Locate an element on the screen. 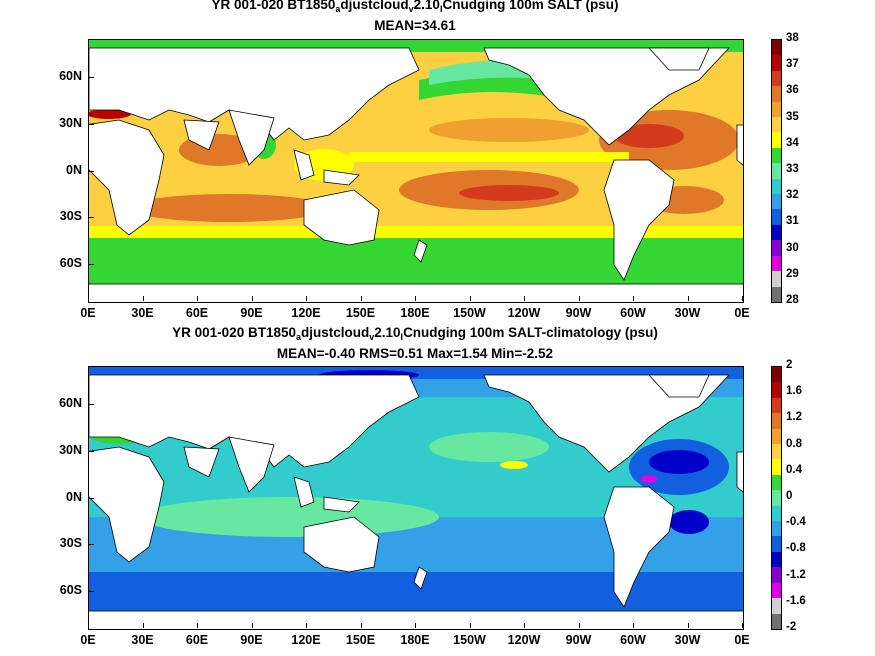 The image size is (875, 656). colorbar-label: 2 is located at coordinates (789, 365).